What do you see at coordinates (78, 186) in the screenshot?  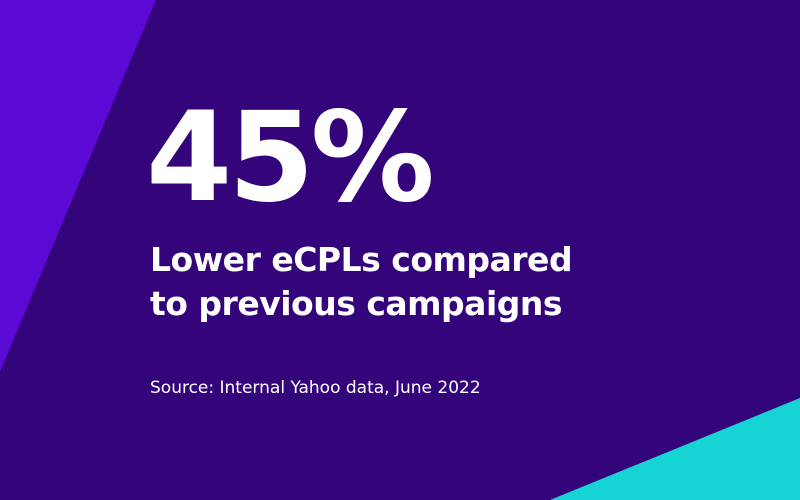 I see `left-accent-shape` at bounding box center [78, 186].